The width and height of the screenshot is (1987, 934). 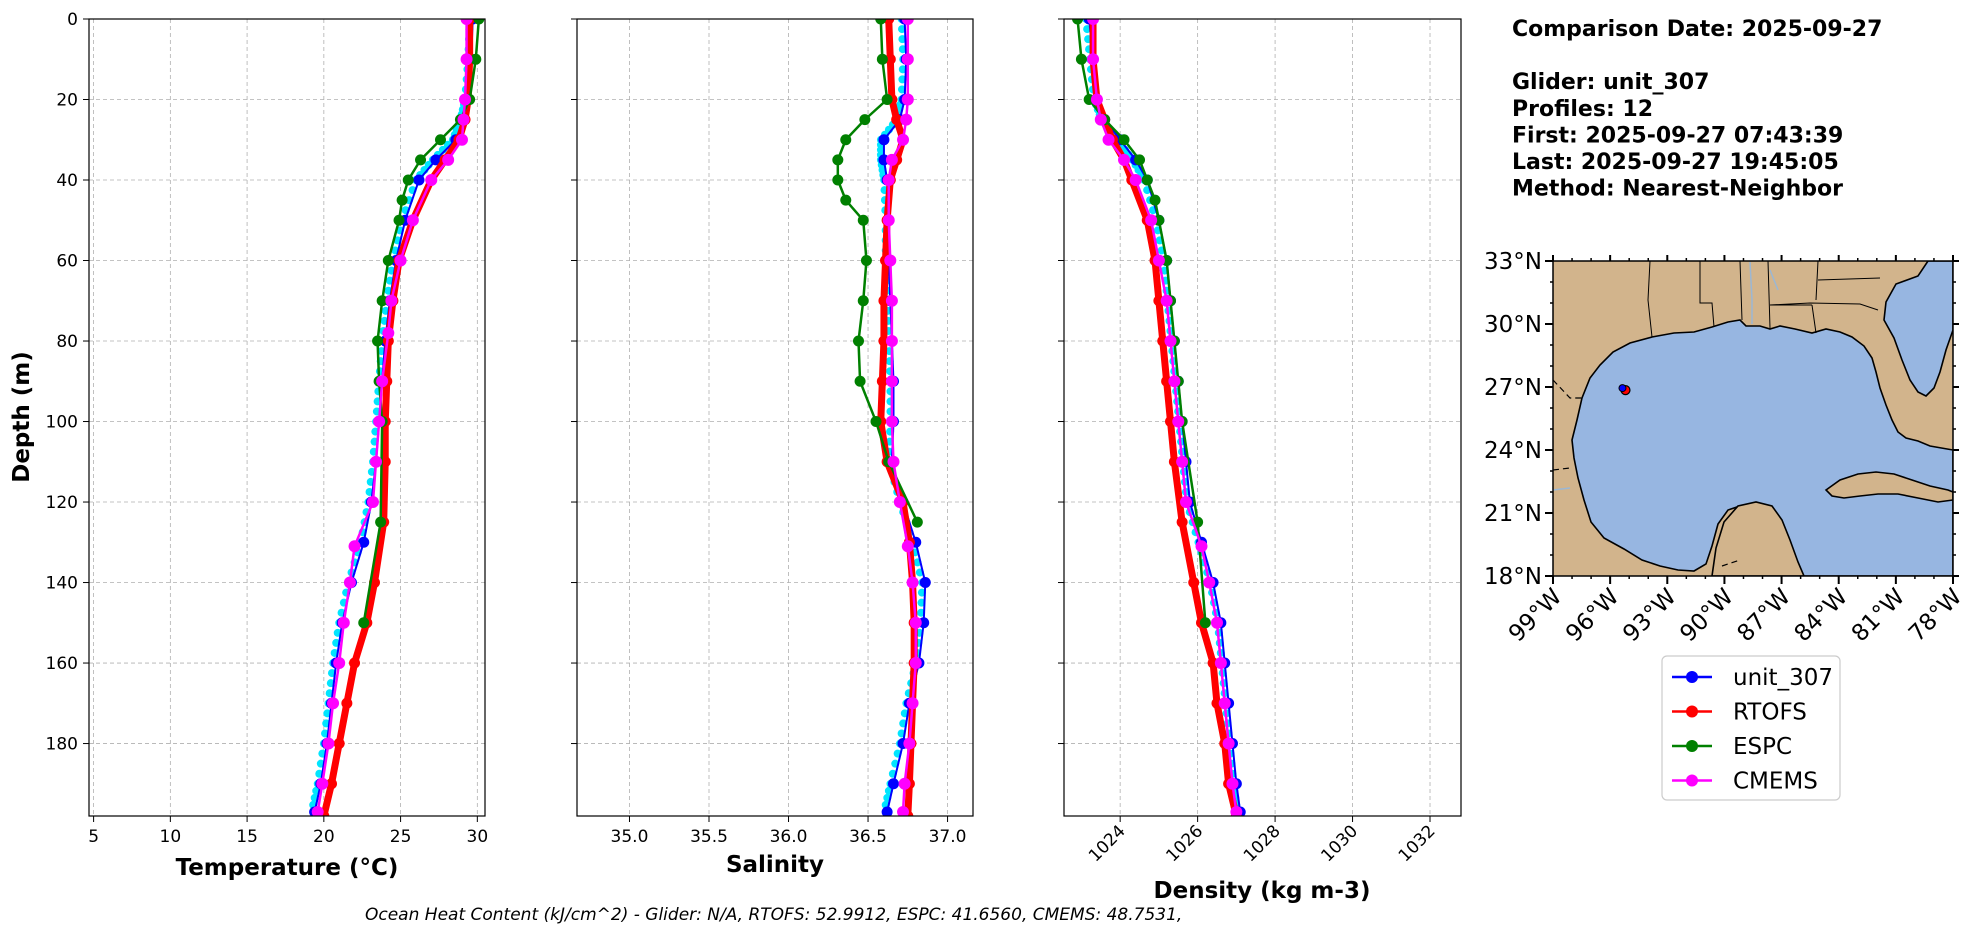 I want to click on x-tick-label: 5, so click(x=93, y=837).